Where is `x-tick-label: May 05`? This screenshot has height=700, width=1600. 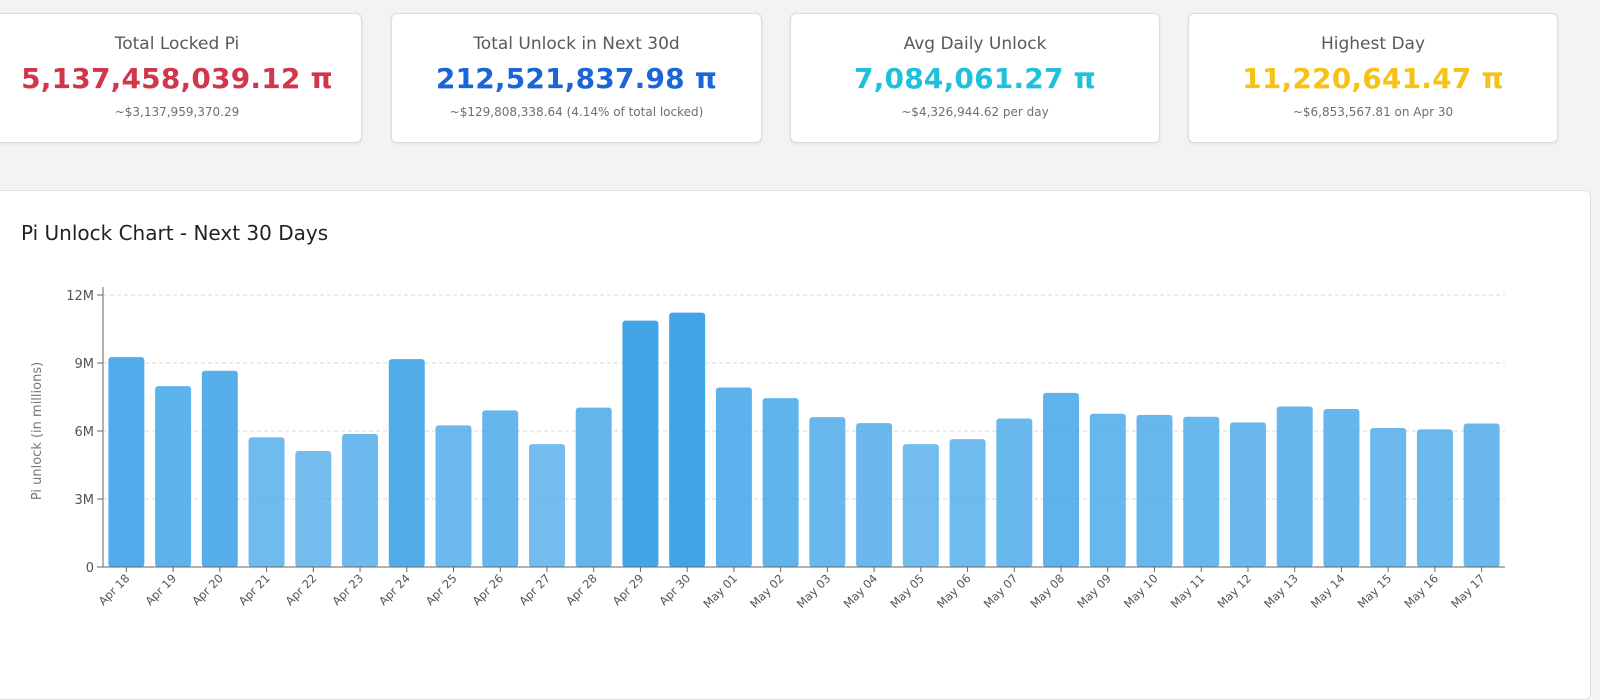 x-tick-label: May 05 is located at coordinates (907, 591).